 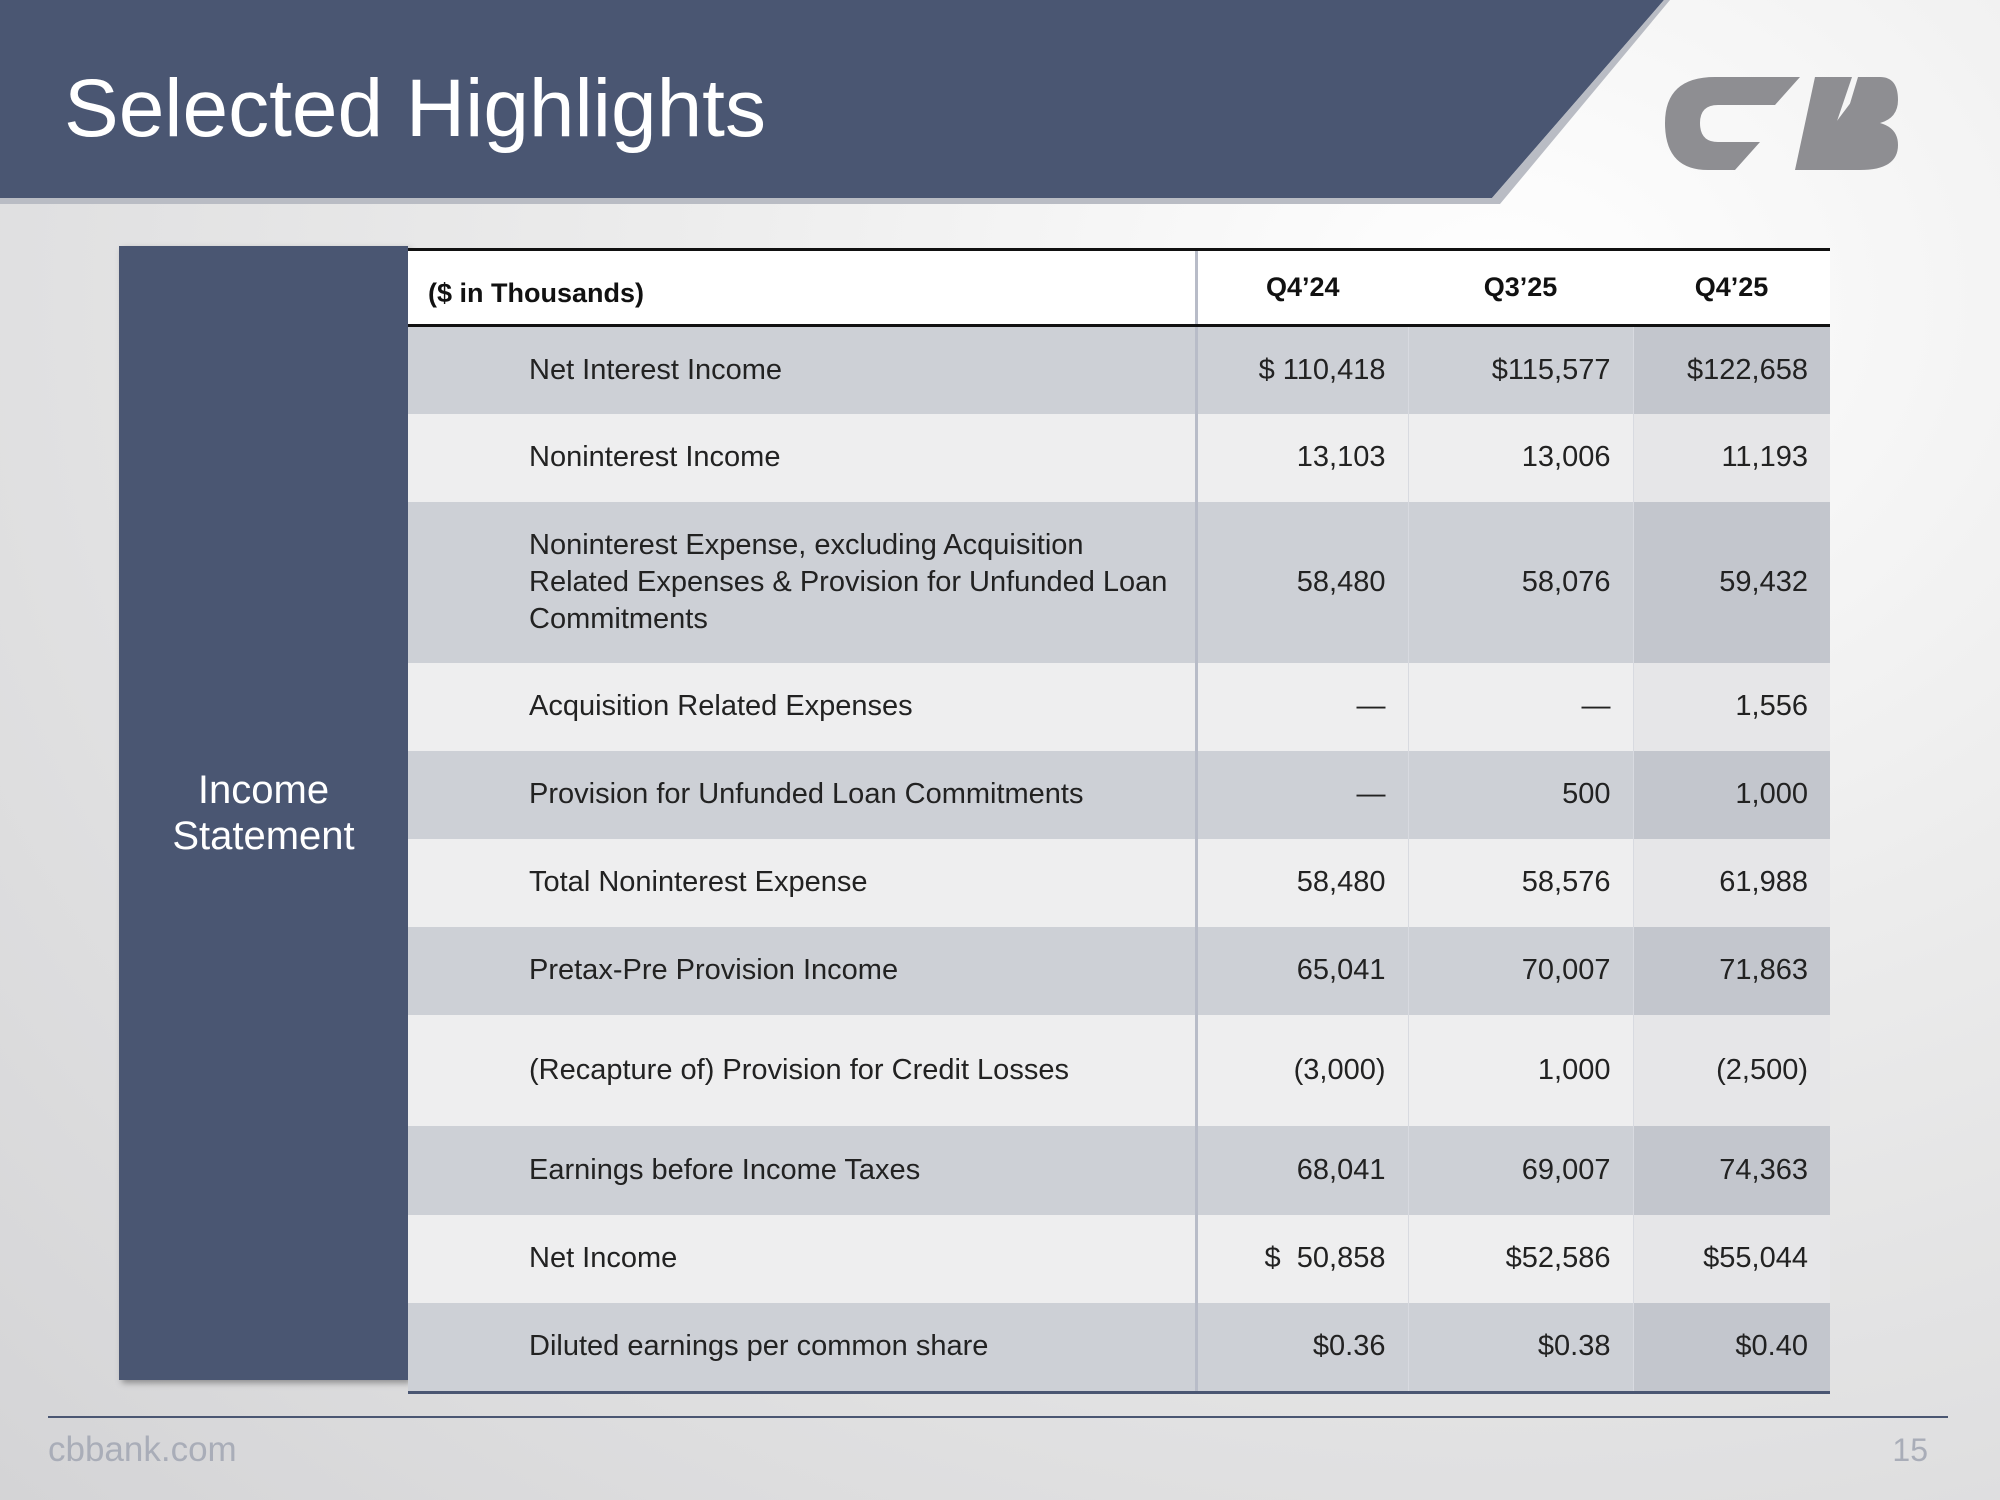 What do you see at coordinates (1520, 882) in the screenshot?
I see `value-cell: 58,576` at bounding box center [1520, 882].